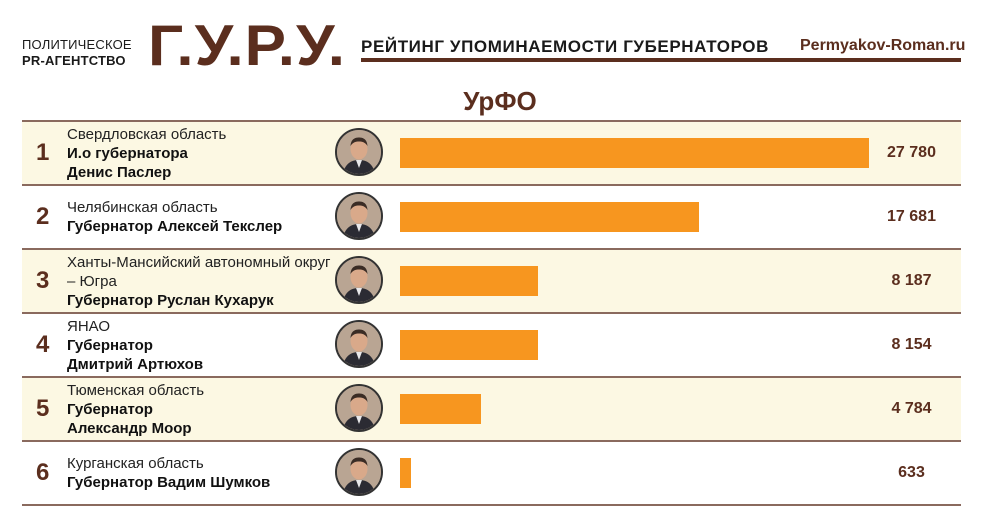 The height and width of the screenshot is (516, 1000). What do you see at coordinates (911, 280) in the screenshot?
I see `mention-count: 8 187` at bounding box center [911, 280].